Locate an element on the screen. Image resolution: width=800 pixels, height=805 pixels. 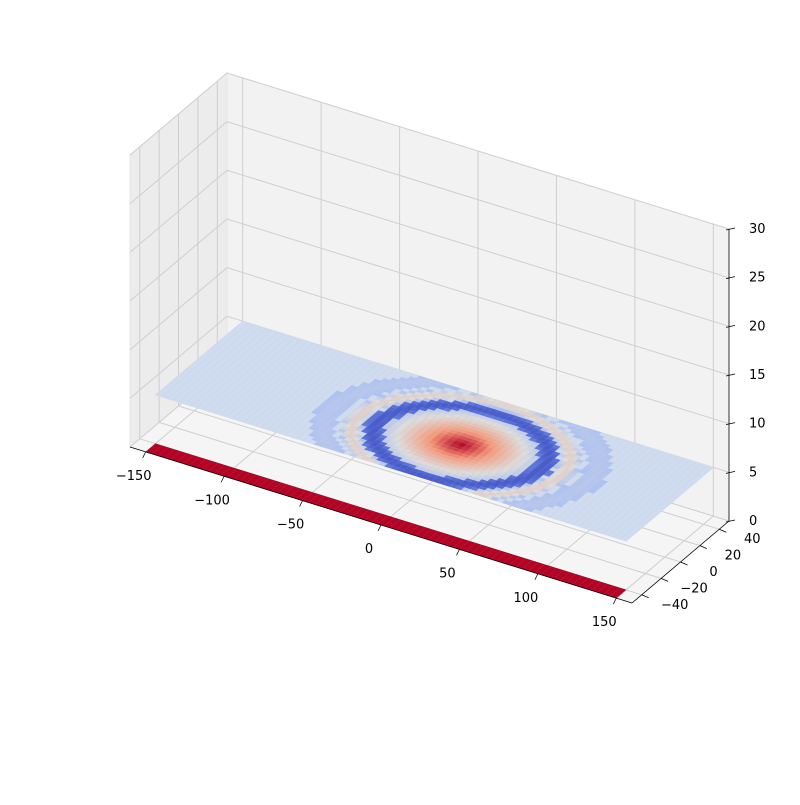
y-tick-label: −40 is located at coordinates (674, 605).